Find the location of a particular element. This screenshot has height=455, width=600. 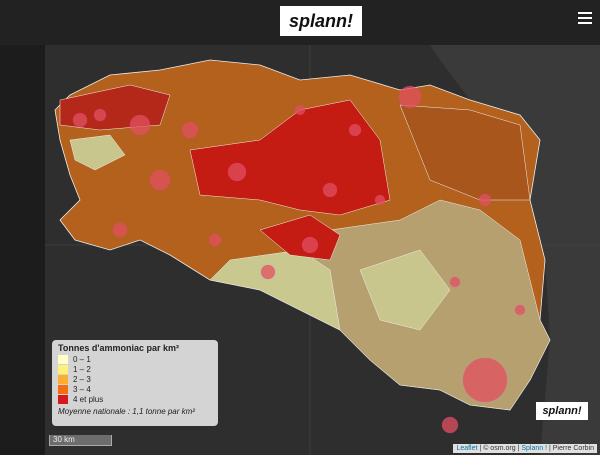

logo: splann! is located at coordinates (321, 21).